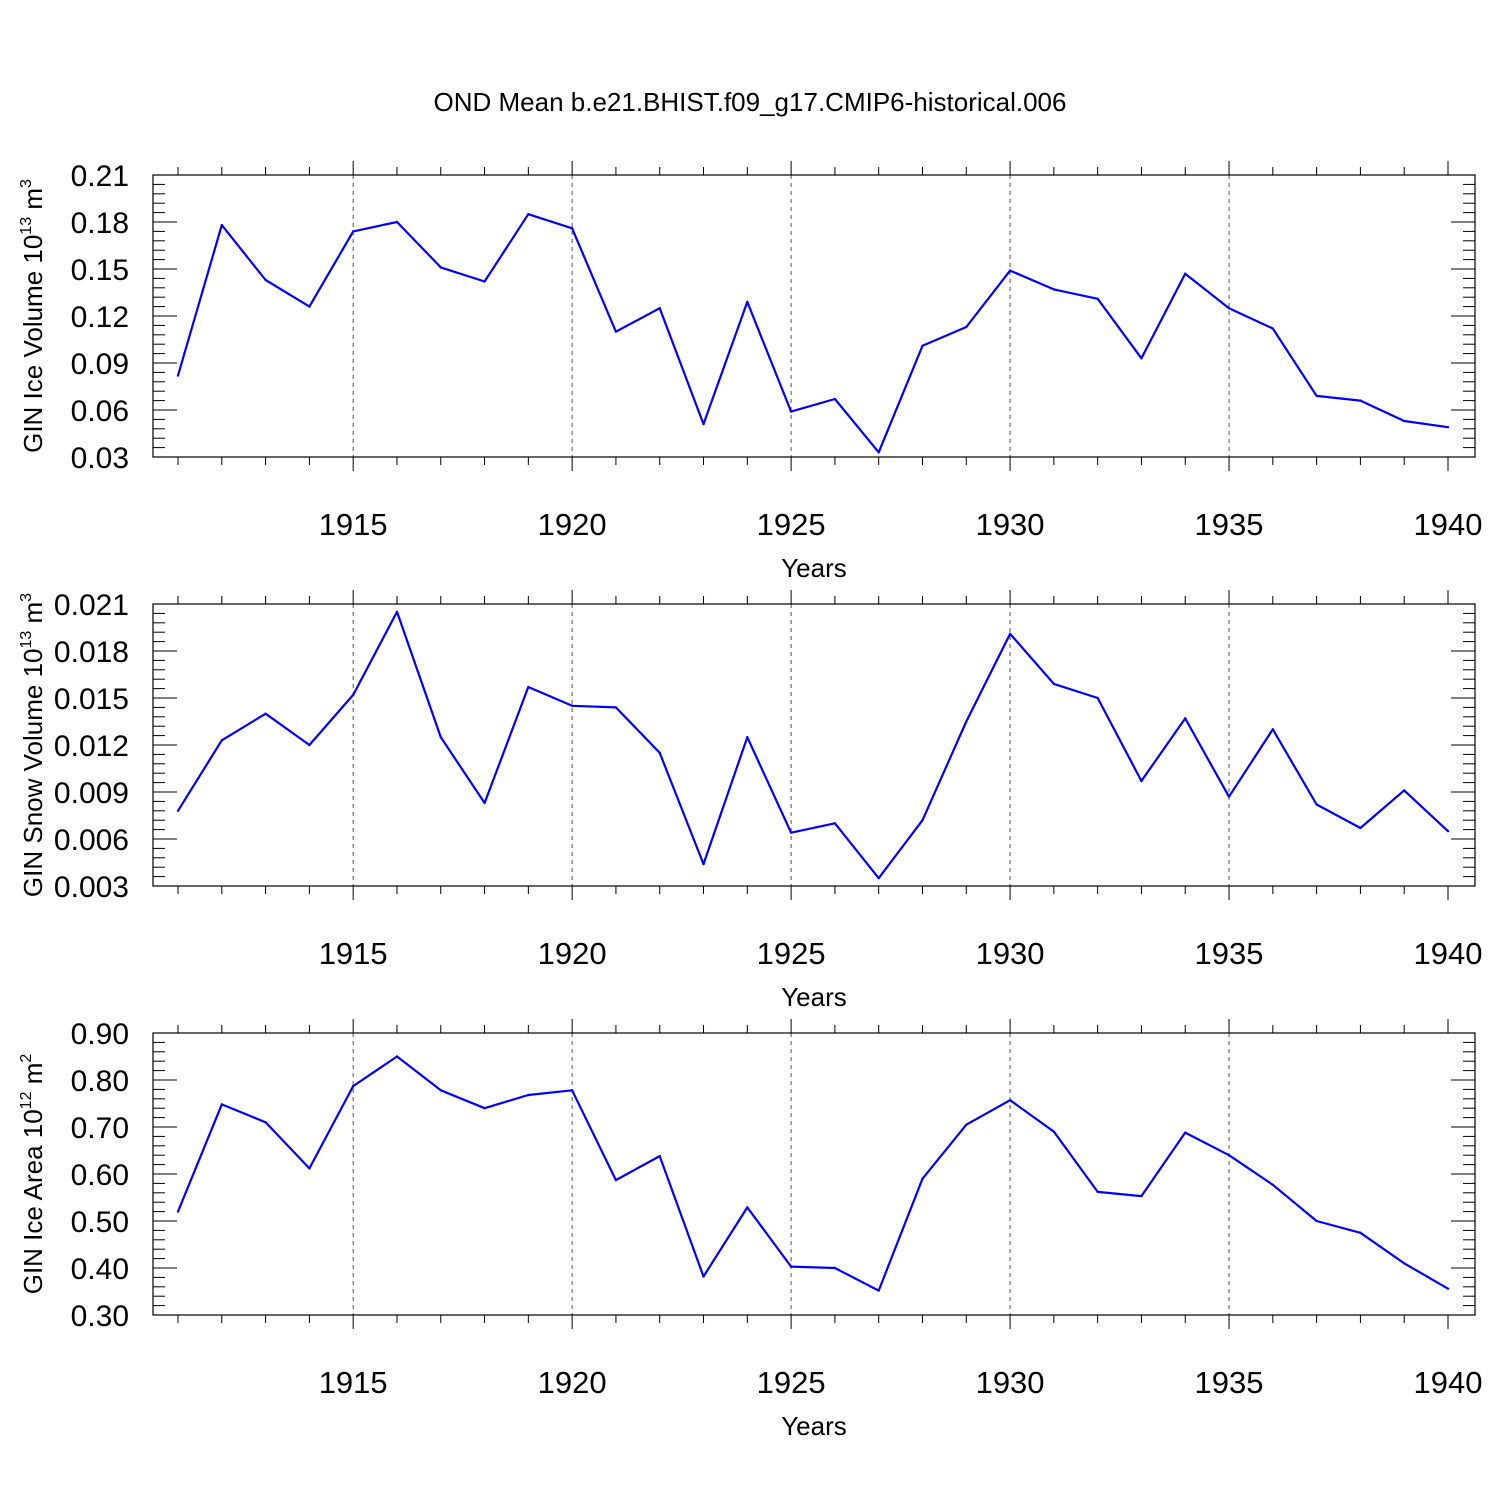  I want to click on ytick-label: 0.70, so click(100, 1128).